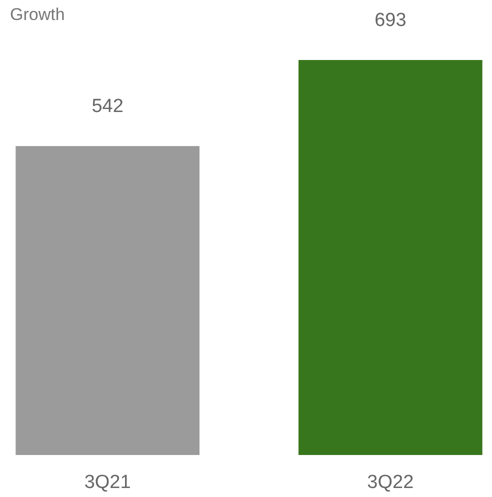 Image resolution: width=492 pixels, height=497 pixels. What do you see at coordinates (108, 107) in the screenshot?
I see `data-label: 542` at bounding box center [108, 107].